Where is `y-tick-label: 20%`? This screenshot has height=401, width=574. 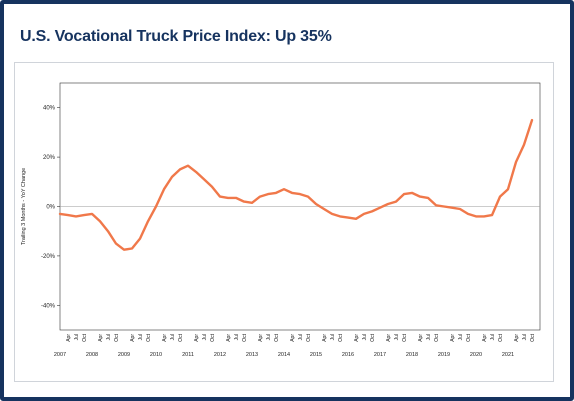
y-tick-label: 20% is located at coordinates (49, 158).